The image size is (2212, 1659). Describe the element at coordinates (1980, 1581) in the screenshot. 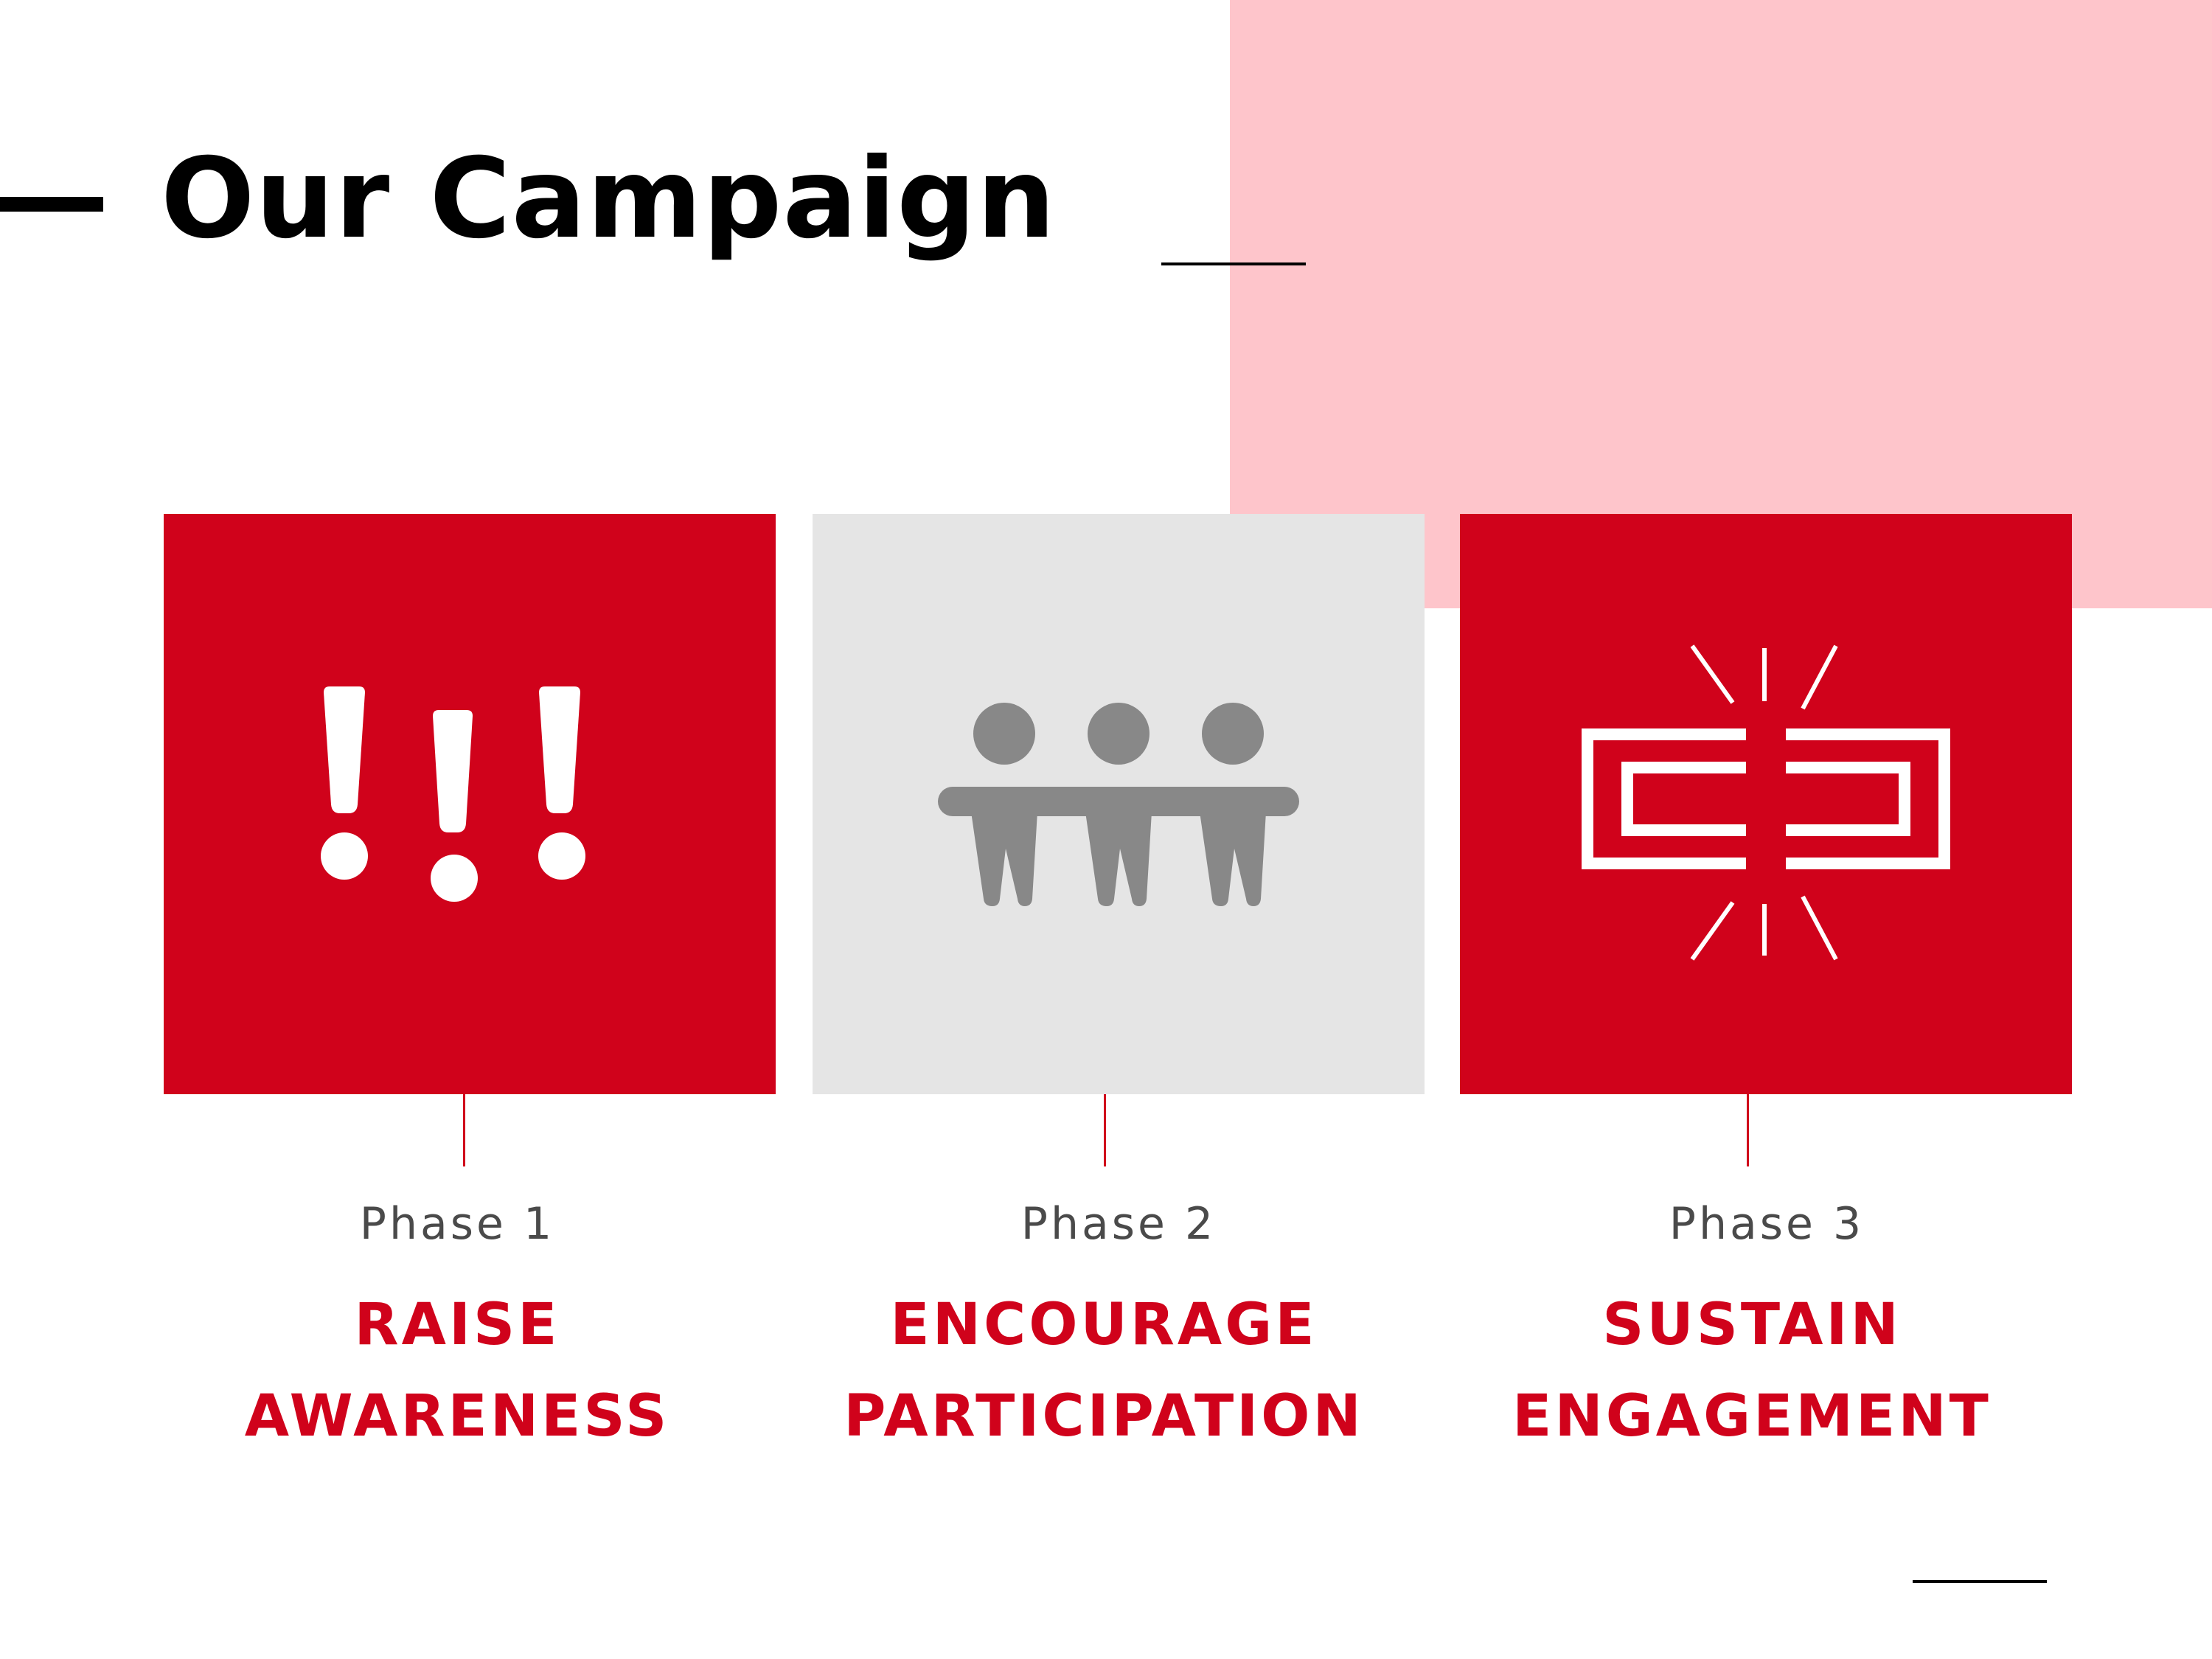

I see `decorative-line-bottom` at that location.